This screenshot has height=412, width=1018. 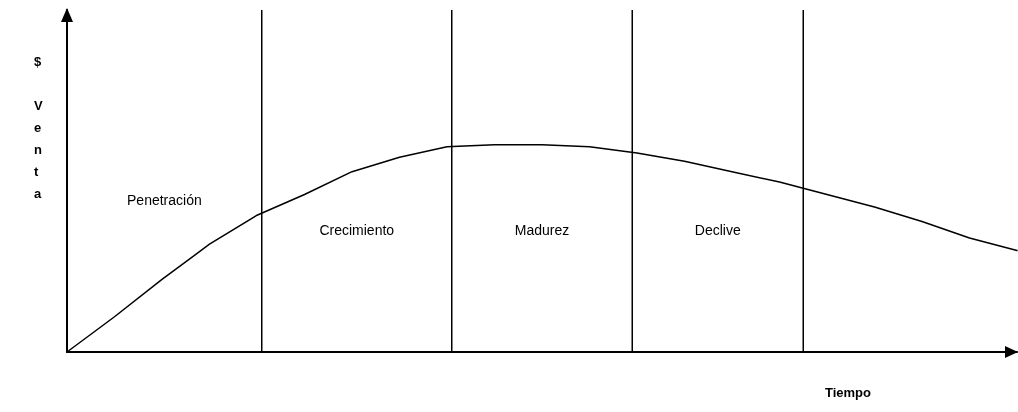 I want to click on annotation: Crecimiento, so click(x=357, y=230).